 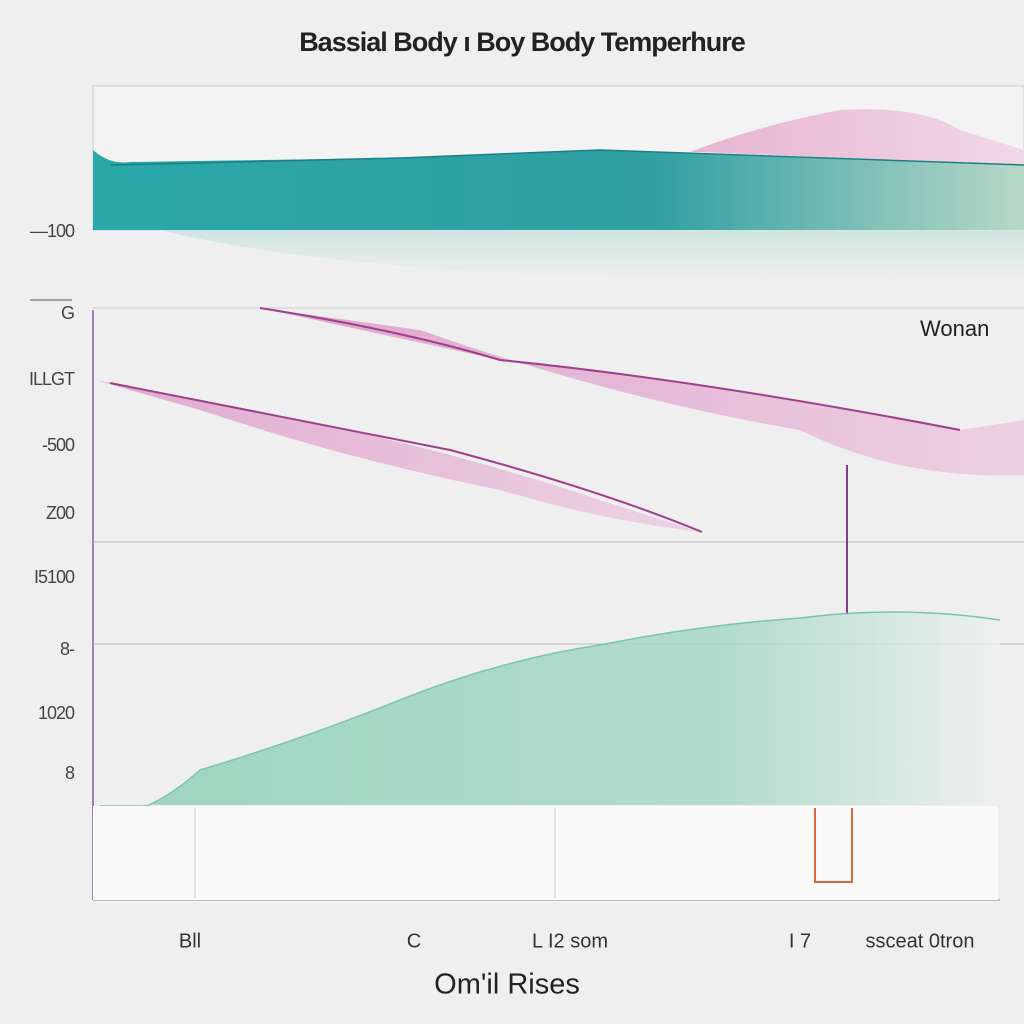 I want to click on x-label: C, so click(x=414, y=941).